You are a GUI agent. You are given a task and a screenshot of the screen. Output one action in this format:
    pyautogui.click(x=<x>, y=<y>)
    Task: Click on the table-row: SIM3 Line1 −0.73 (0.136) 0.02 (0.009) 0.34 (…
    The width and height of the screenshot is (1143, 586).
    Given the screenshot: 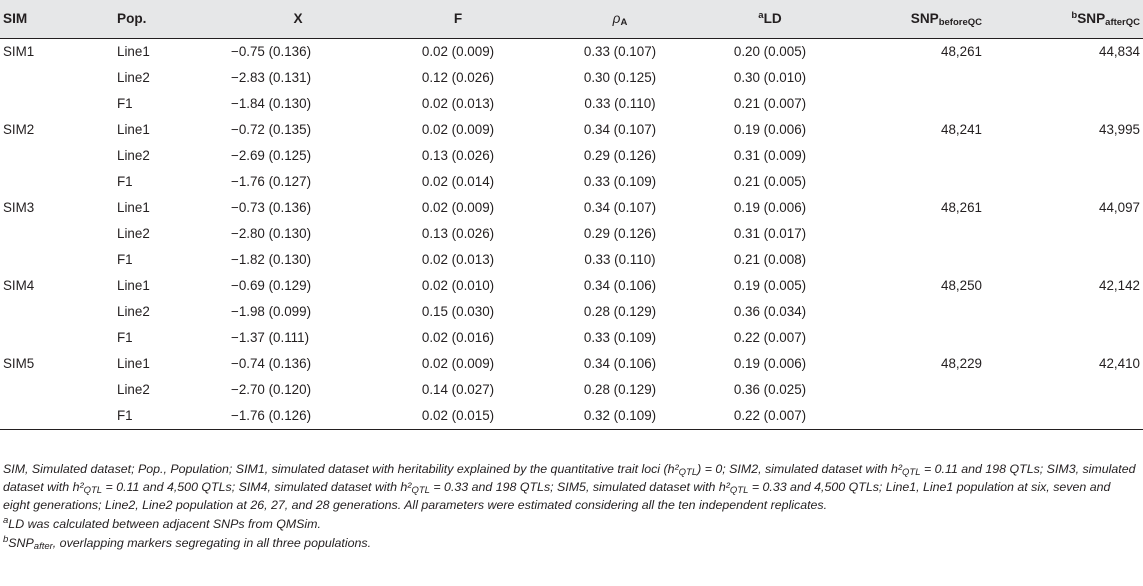 What is the action you would take?
    pyautogui.click(x=571, y=207)
    